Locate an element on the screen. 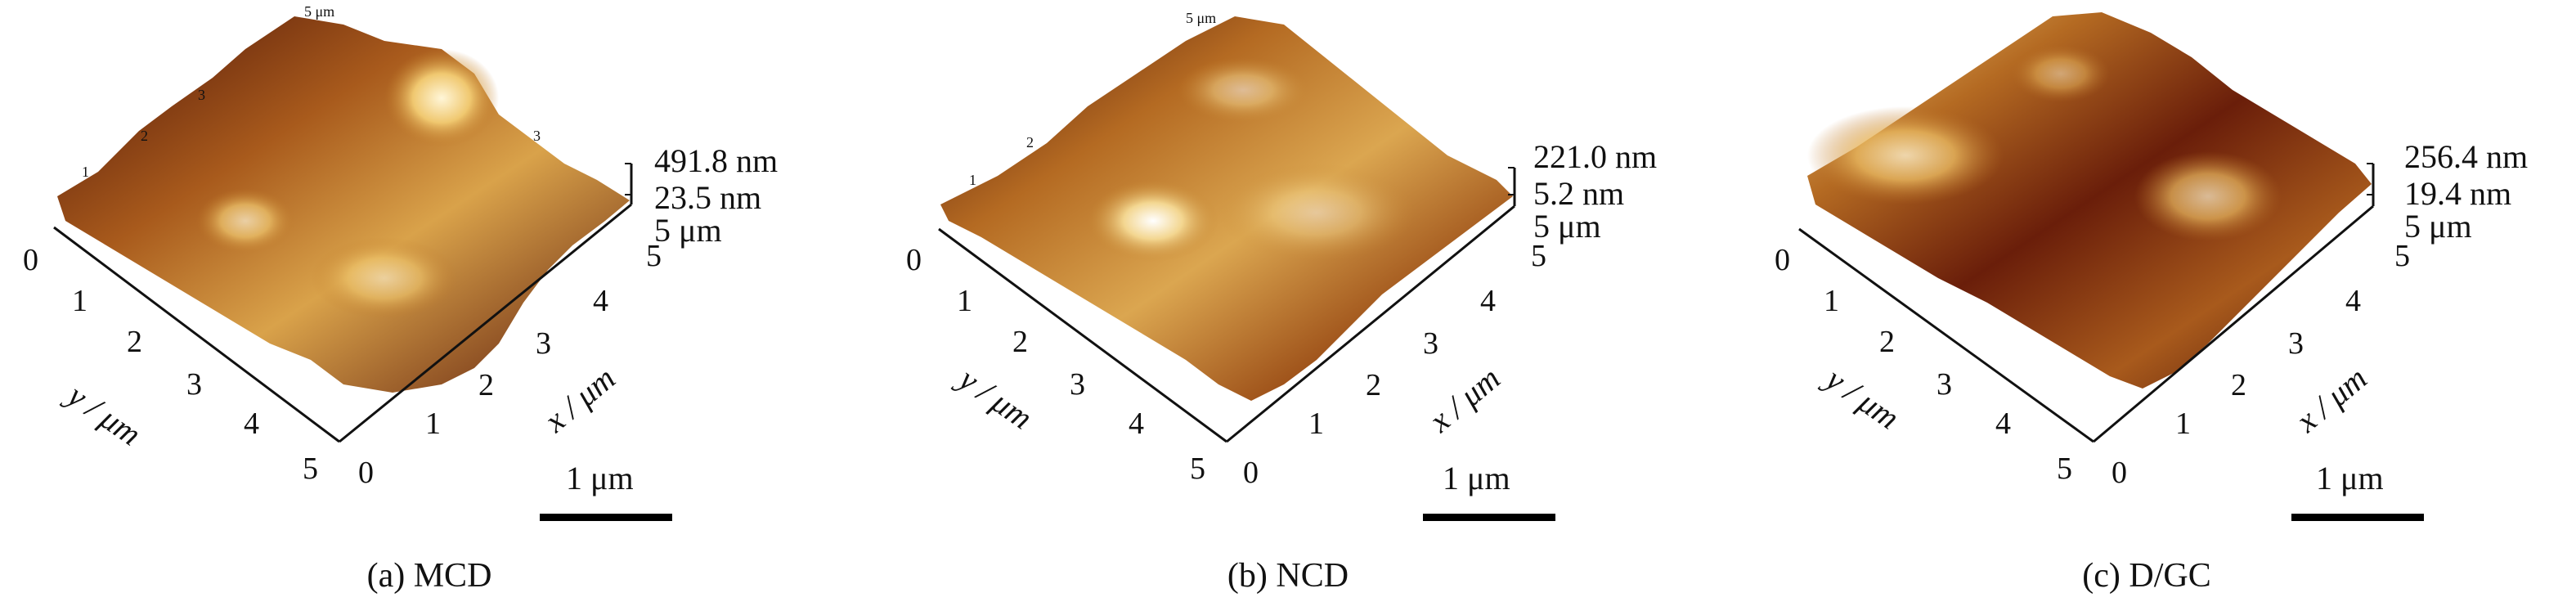 This screenshot has width=2576, height=611. z-min-label: 23.5 nm is located at coordinates (707, 197).